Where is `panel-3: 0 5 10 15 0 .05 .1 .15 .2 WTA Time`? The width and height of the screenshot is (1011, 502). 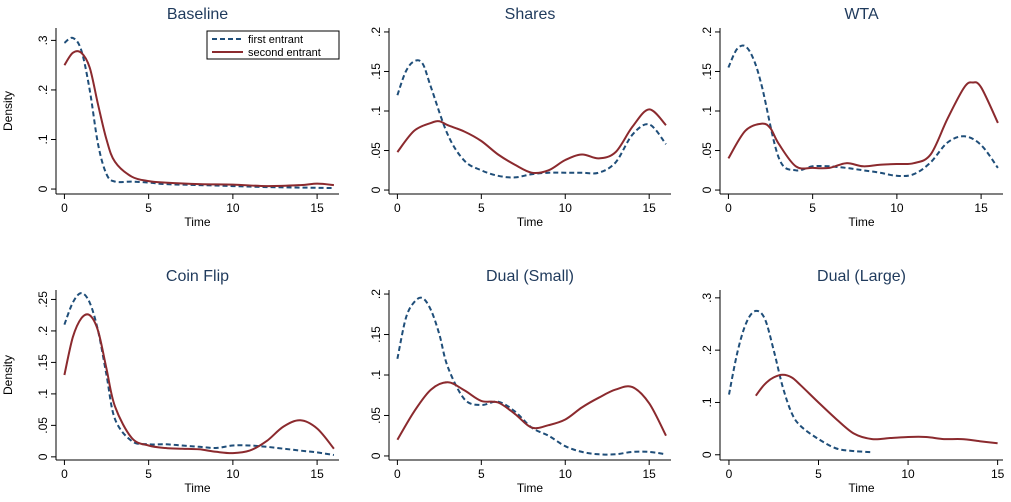 panel-3: 0 5 10 15 0 .05 .1 .15 .2 WTA Time is located at coordinates (851, 117).